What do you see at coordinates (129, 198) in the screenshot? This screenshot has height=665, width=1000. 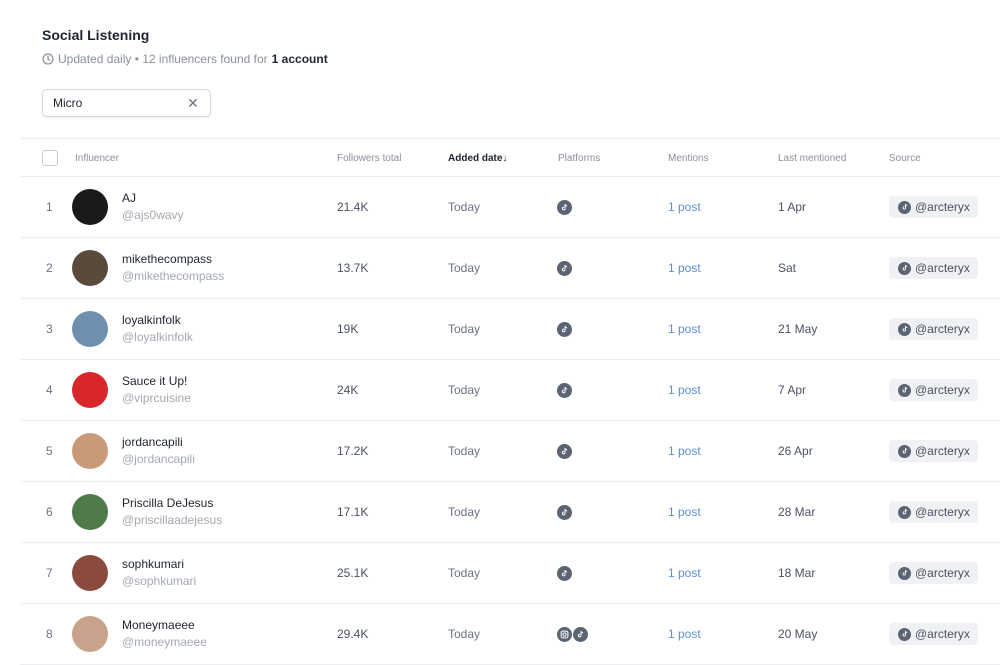 I see `influencer-name: AJ` at bounding box center [129, 198].